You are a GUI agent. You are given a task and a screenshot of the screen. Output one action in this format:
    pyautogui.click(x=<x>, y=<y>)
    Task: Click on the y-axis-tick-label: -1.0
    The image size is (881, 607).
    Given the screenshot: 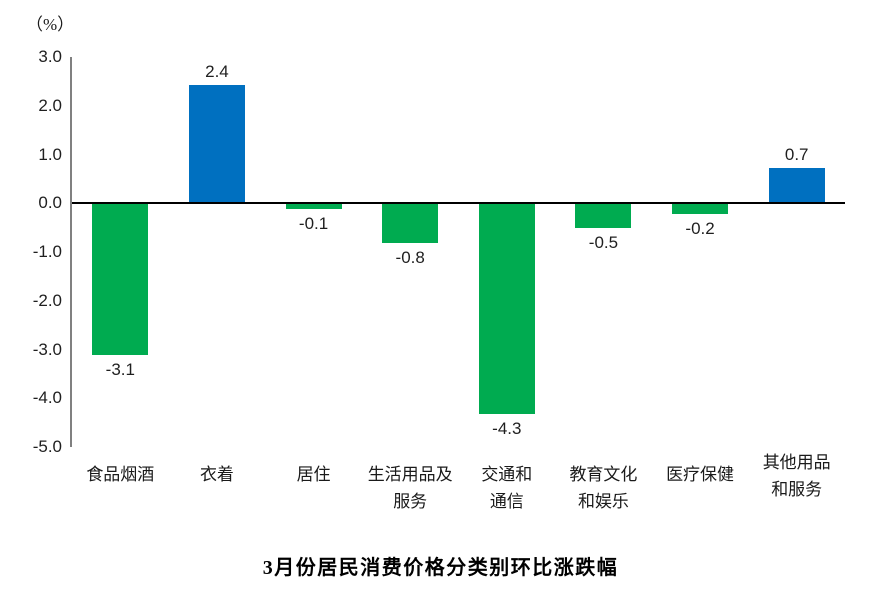 What is the action you would take?
    pyautogui.click(x=47, y=251)
    